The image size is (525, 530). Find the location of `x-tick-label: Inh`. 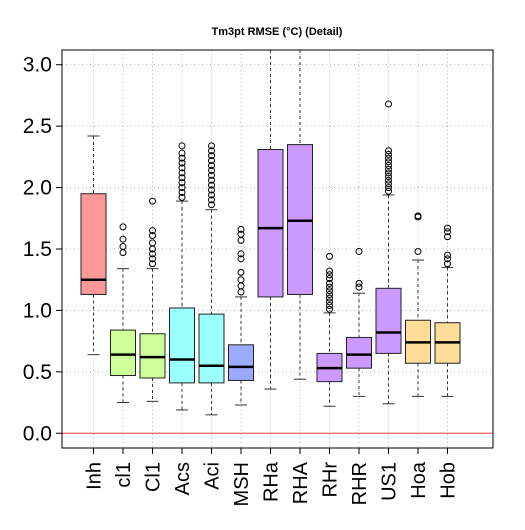

x-tick-label: Inh is located at coordinates (95, 476).